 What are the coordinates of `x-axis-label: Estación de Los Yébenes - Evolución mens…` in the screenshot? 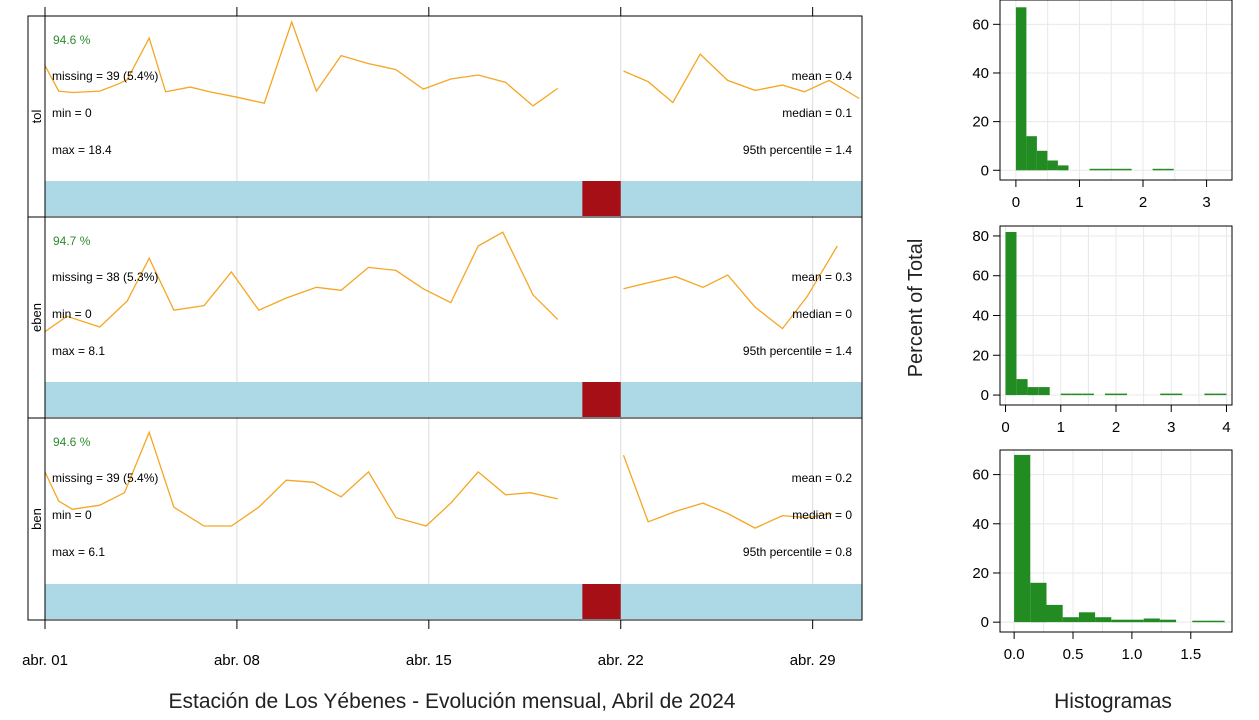 It's located at (452, 701).